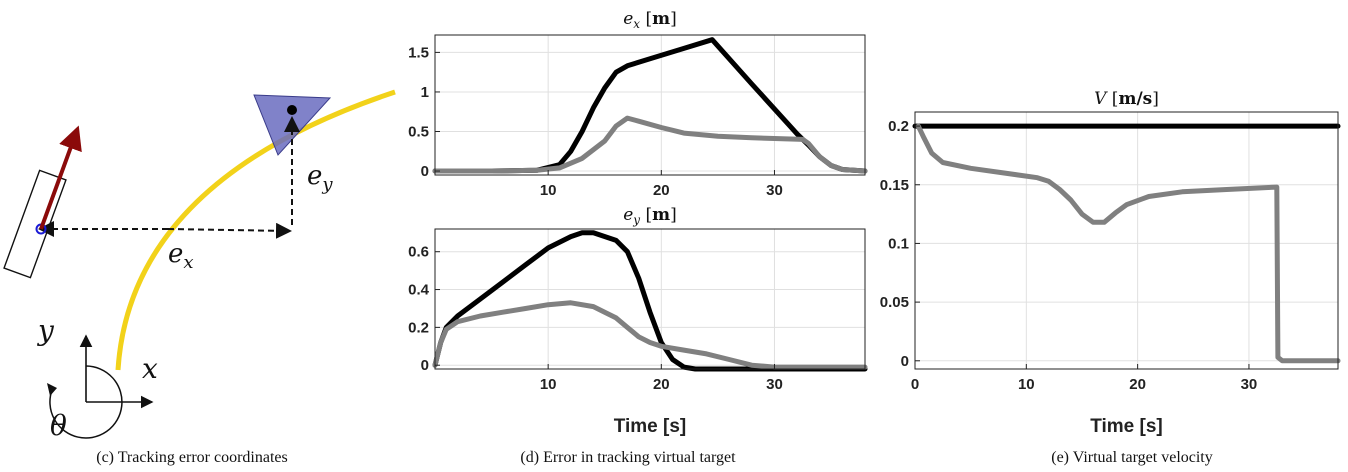 The height and width of the screenshot is (472, 1348). I want to click on x-axis-label: x, so click(150, 368).